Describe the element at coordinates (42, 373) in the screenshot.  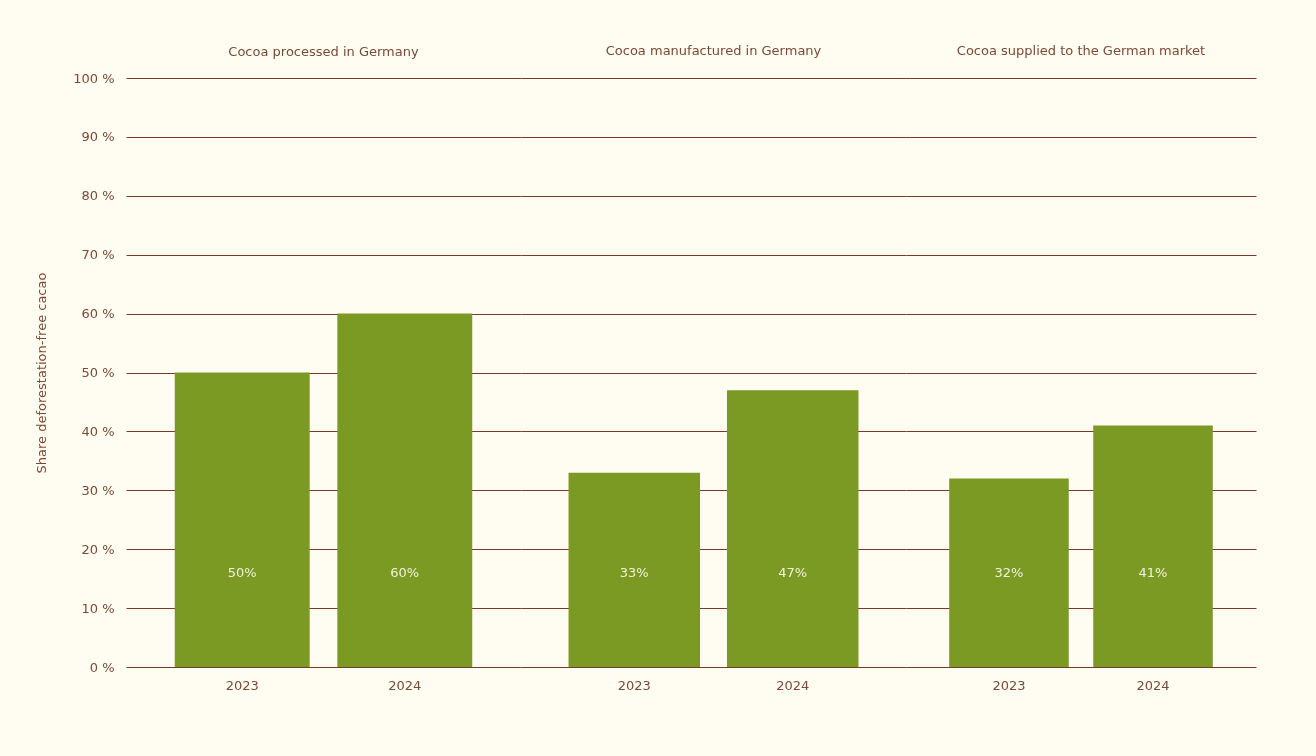
I see `y-axis-title: Share deforestation-free cacao` at that location.